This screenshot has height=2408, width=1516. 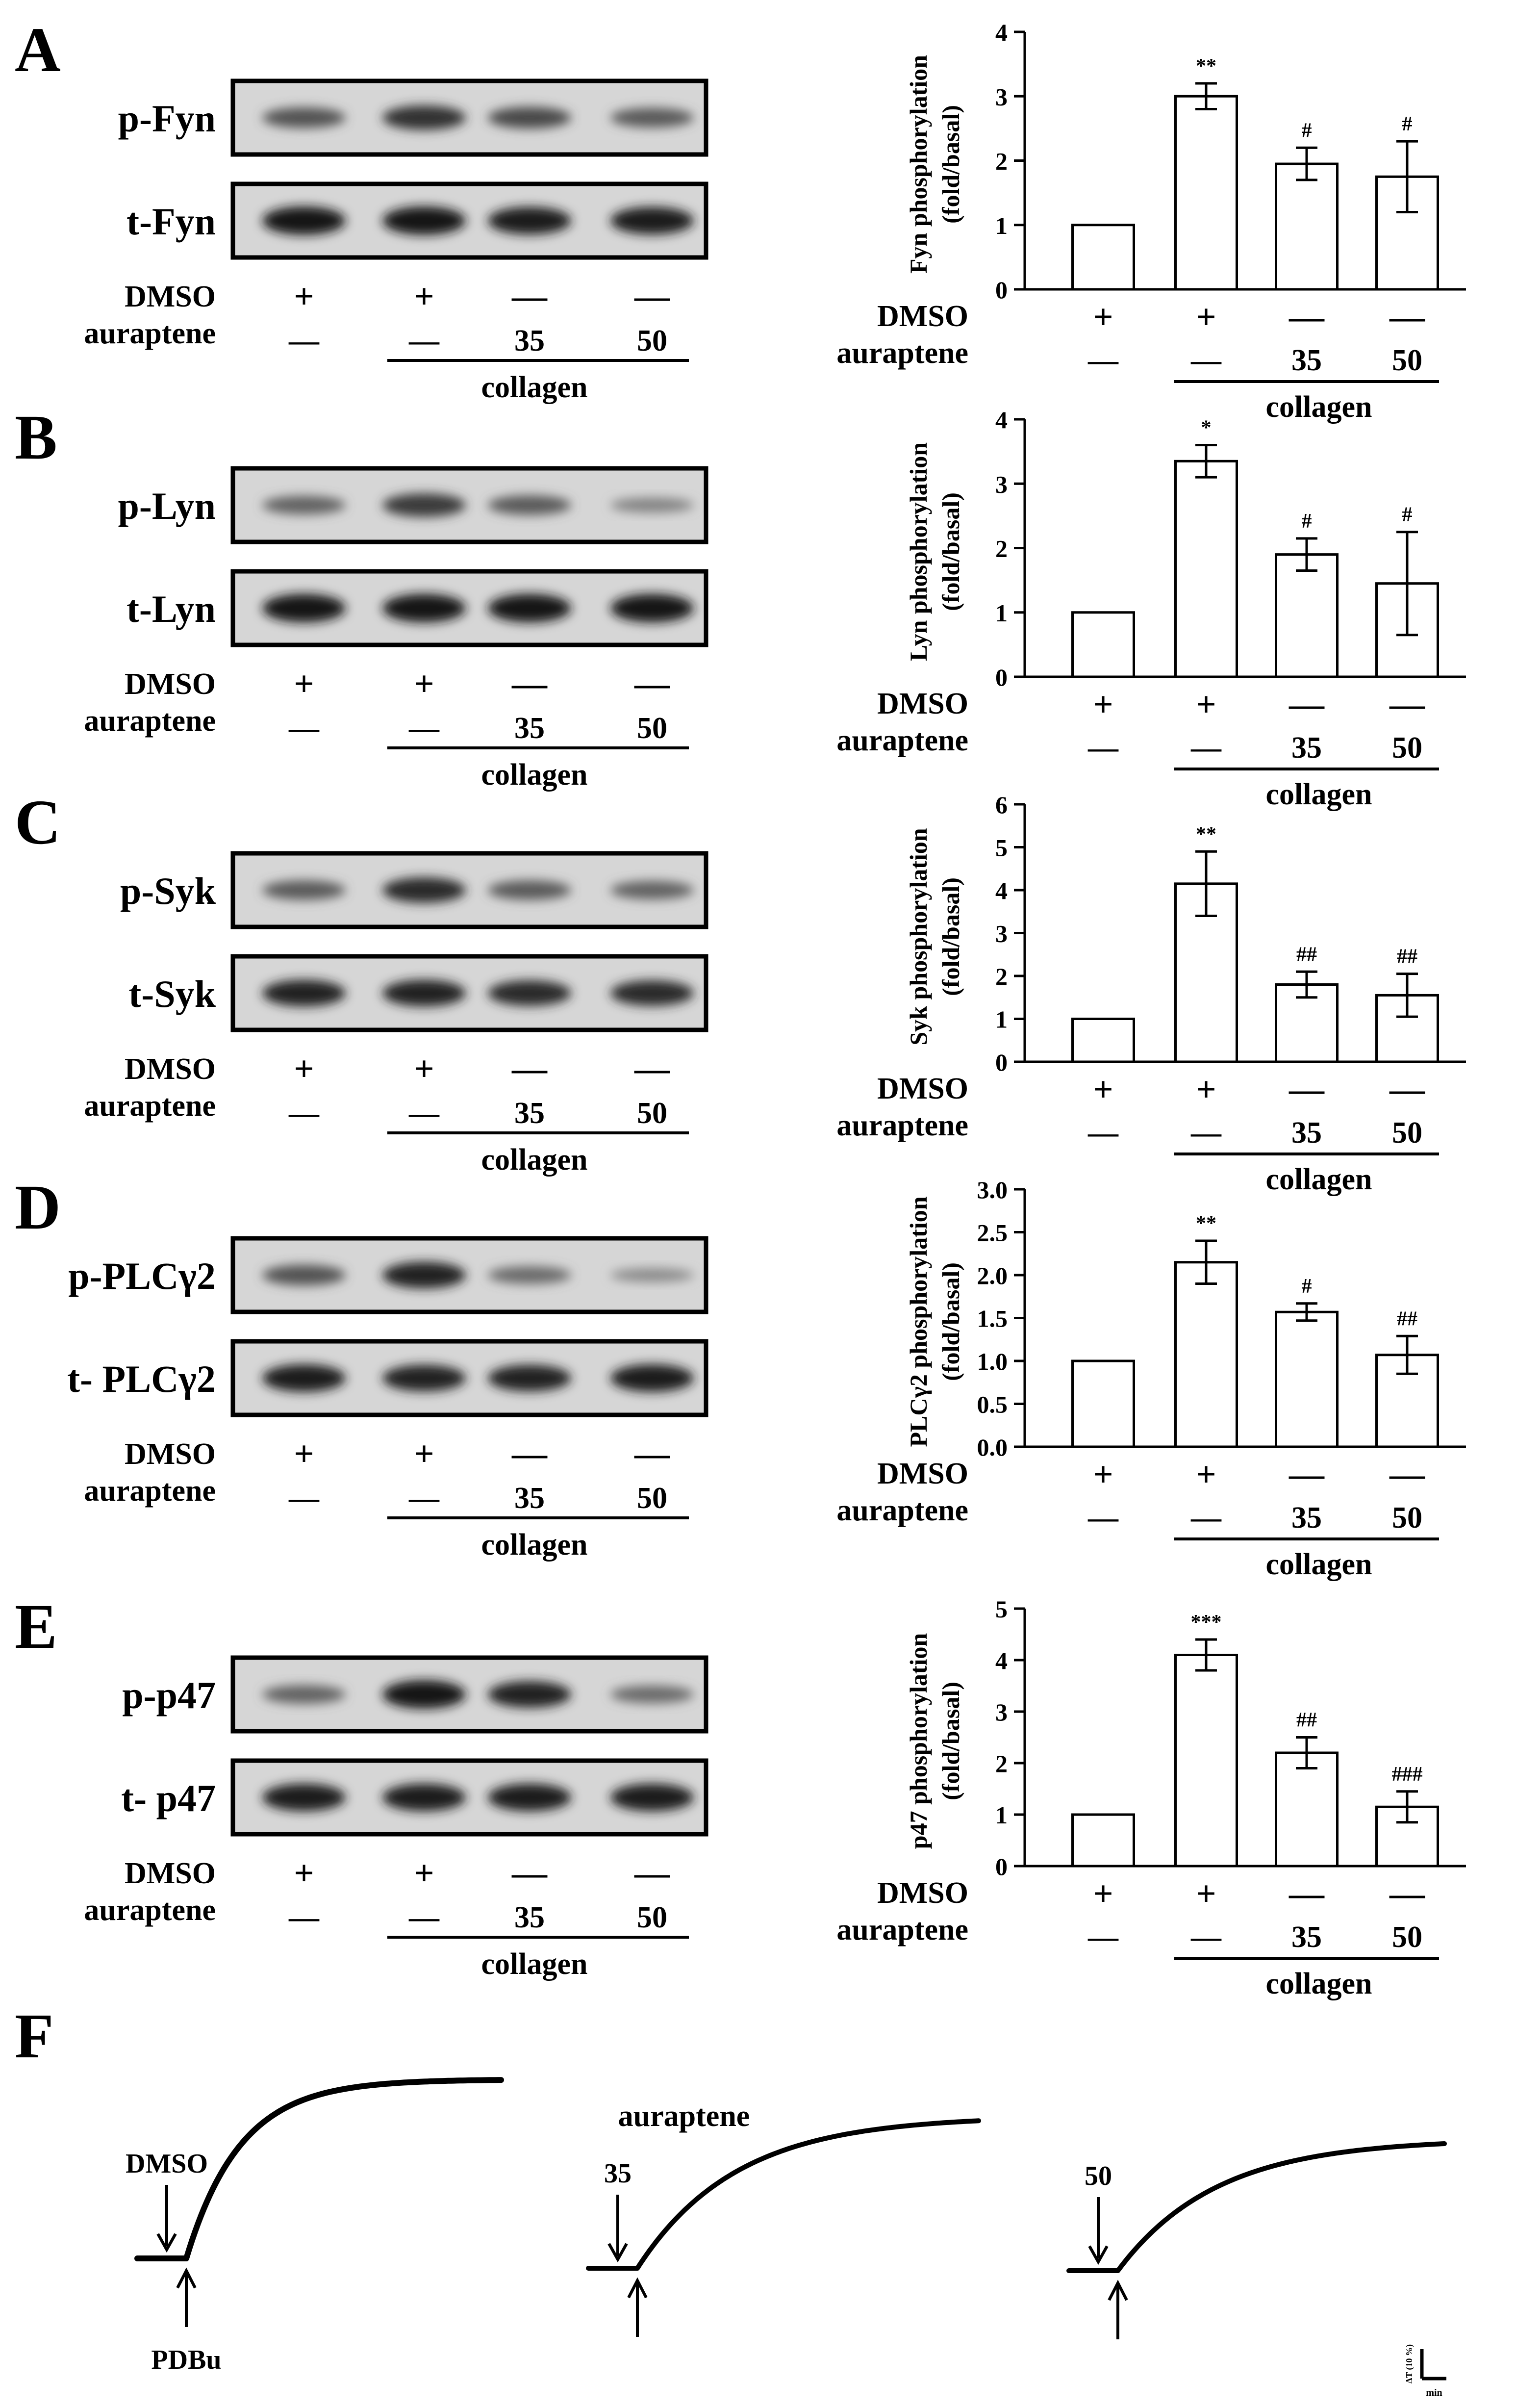 What do you see at coordinates (783, 2194) in the screenshot?
I see `trace-line` at bounding box center [783, 2194].